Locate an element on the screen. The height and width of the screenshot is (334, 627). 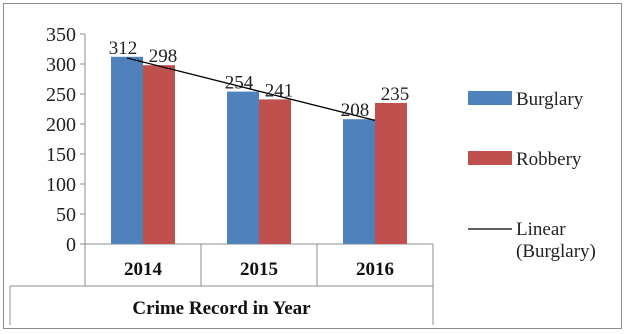
bar-robbery-2014 is located at coordinates (159, 154).